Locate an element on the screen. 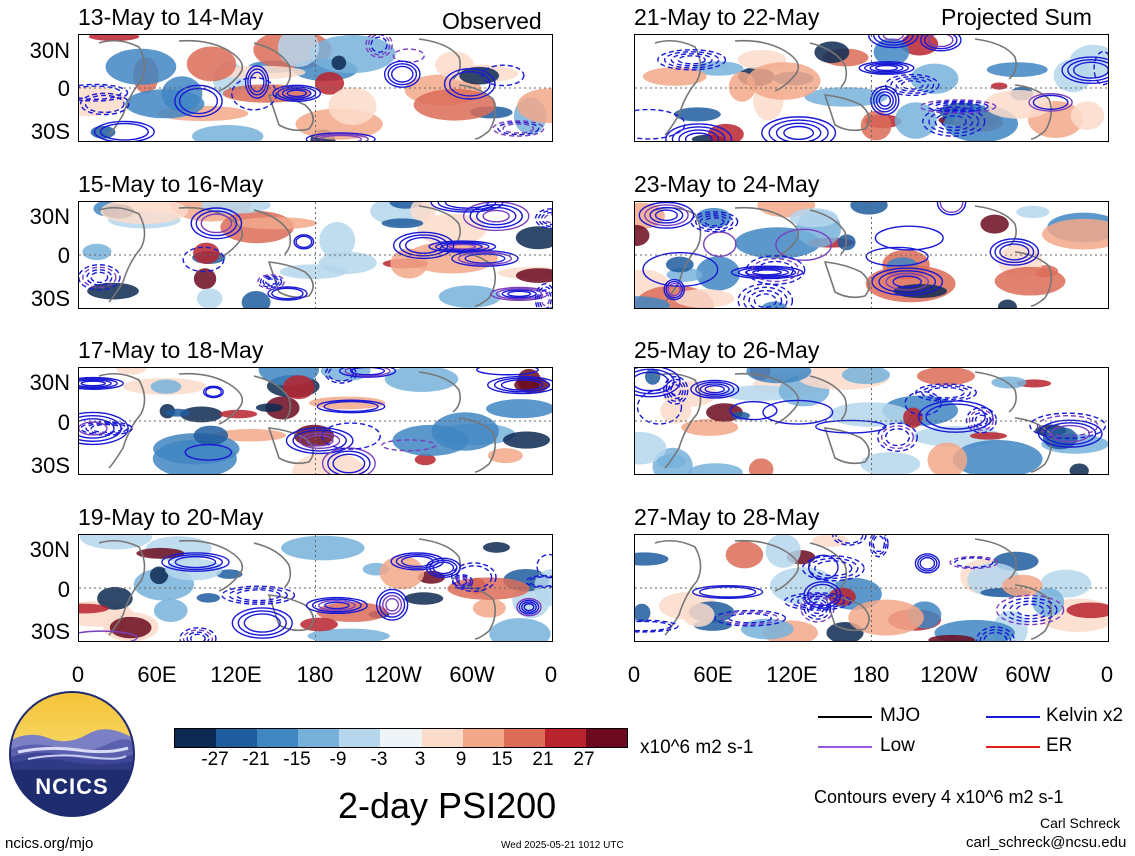 Image resolution: width=1135 pixels, height=856 pixels. contour-note: Contours every 4 x10^6 m2 s-1 is located at coordinates (939, 797).